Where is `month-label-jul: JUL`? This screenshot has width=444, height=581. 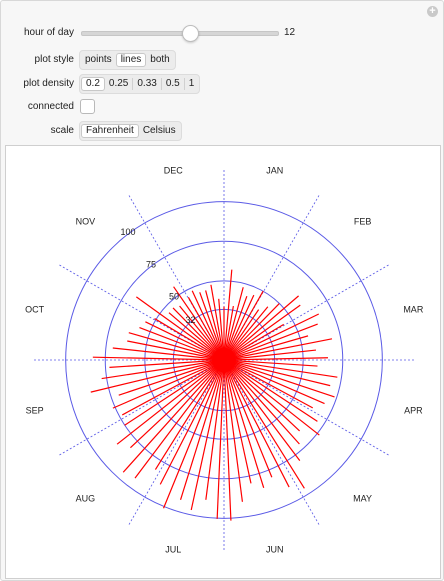
month-label-jul: JUL is located at coordinates (173, 549).